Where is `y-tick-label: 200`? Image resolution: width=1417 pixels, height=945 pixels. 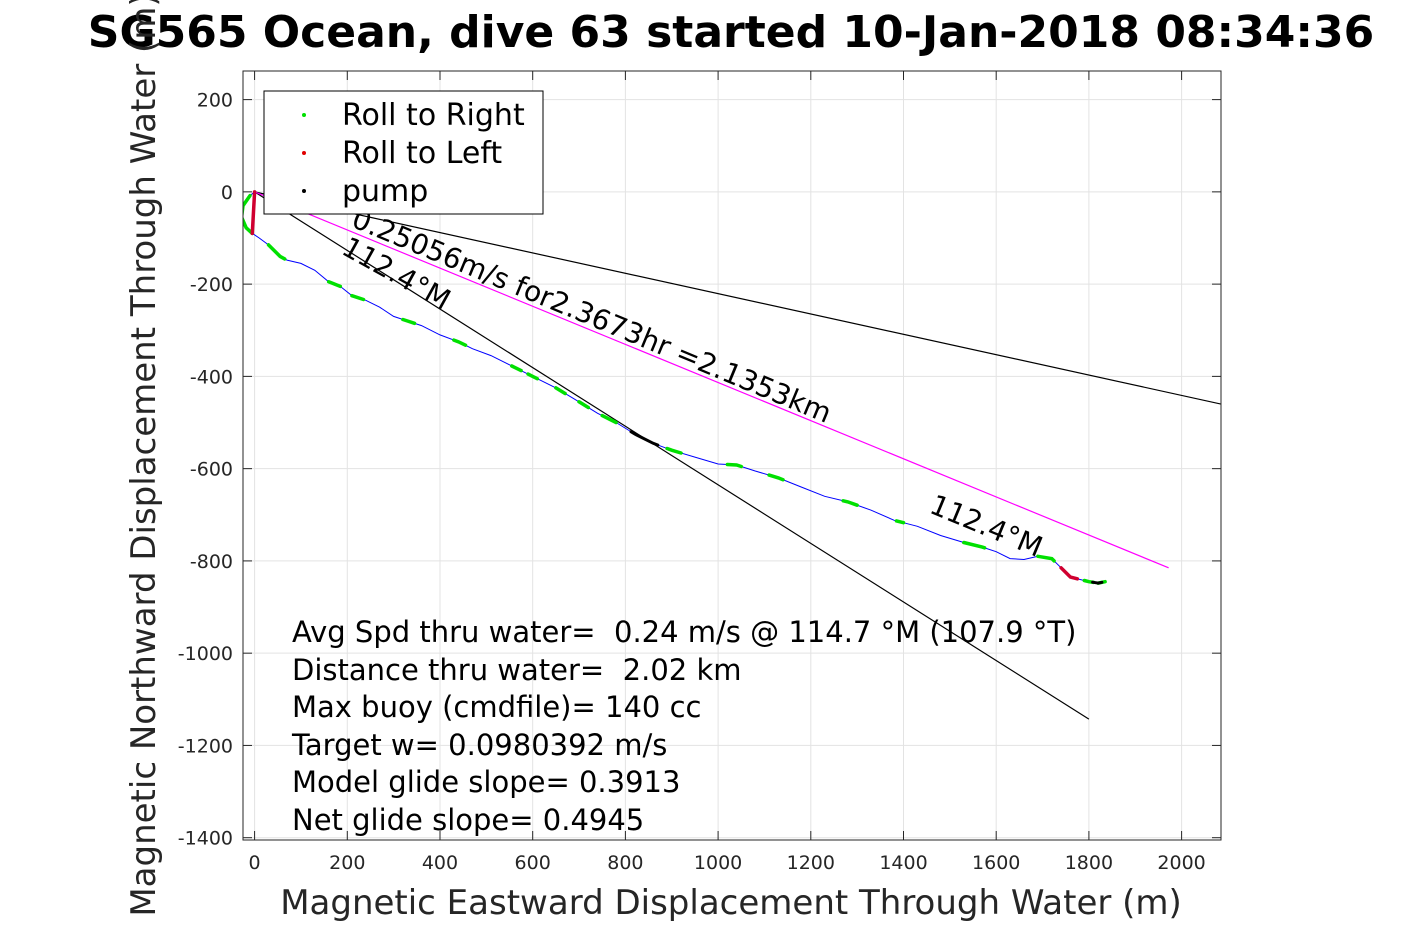
y-tick-label: 200 is located at coordinates (215, 101).